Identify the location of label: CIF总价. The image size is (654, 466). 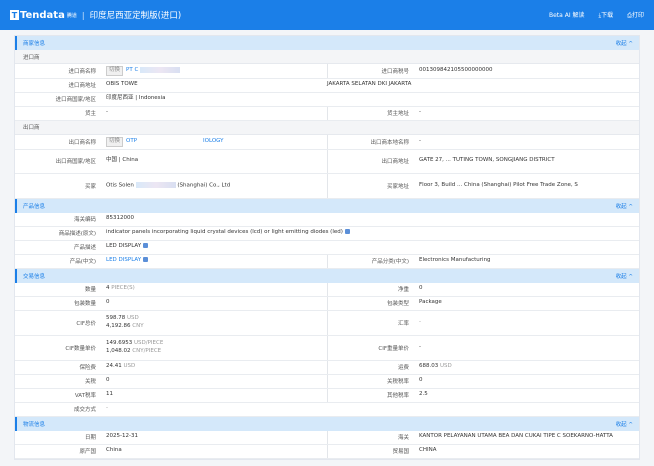
(86, 323).